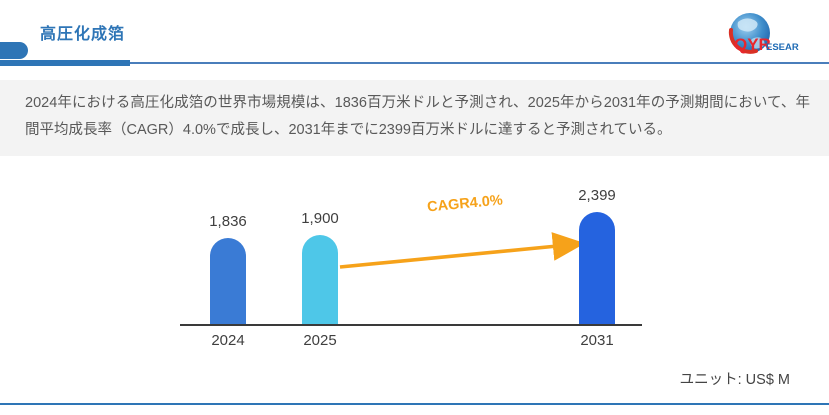  What do you see at coordinates (414, 404) in the screenshot?
I see `footer-divider-line` at bounding box center [414, 404].